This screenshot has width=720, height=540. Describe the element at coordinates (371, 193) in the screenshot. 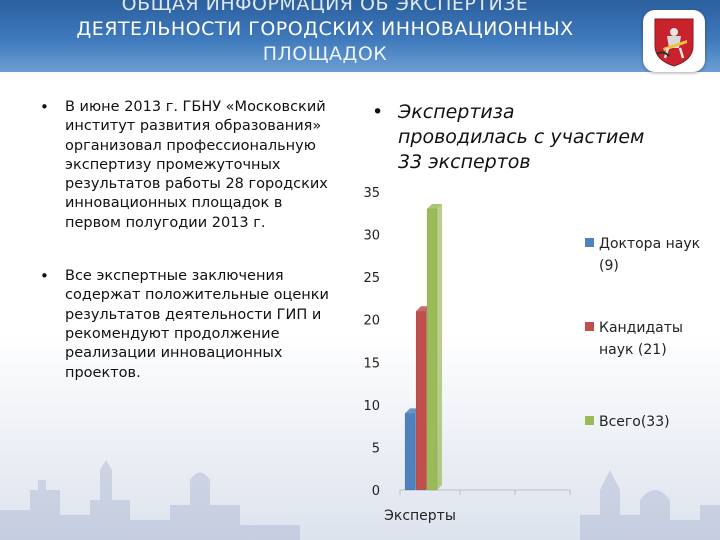

I see `y-tick-label: 35` at that location.